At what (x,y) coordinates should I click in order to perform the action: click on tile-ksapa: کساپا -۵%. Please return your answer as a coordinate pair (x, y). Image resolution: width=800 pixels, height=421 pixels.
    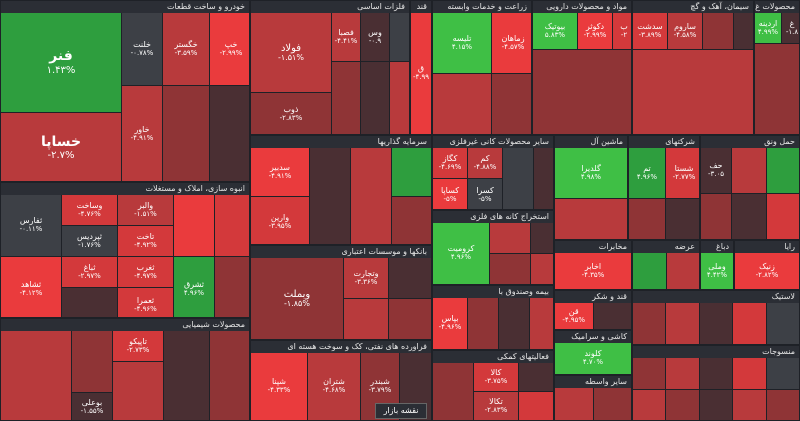
    Looking at the image, I should click on (450, 194).